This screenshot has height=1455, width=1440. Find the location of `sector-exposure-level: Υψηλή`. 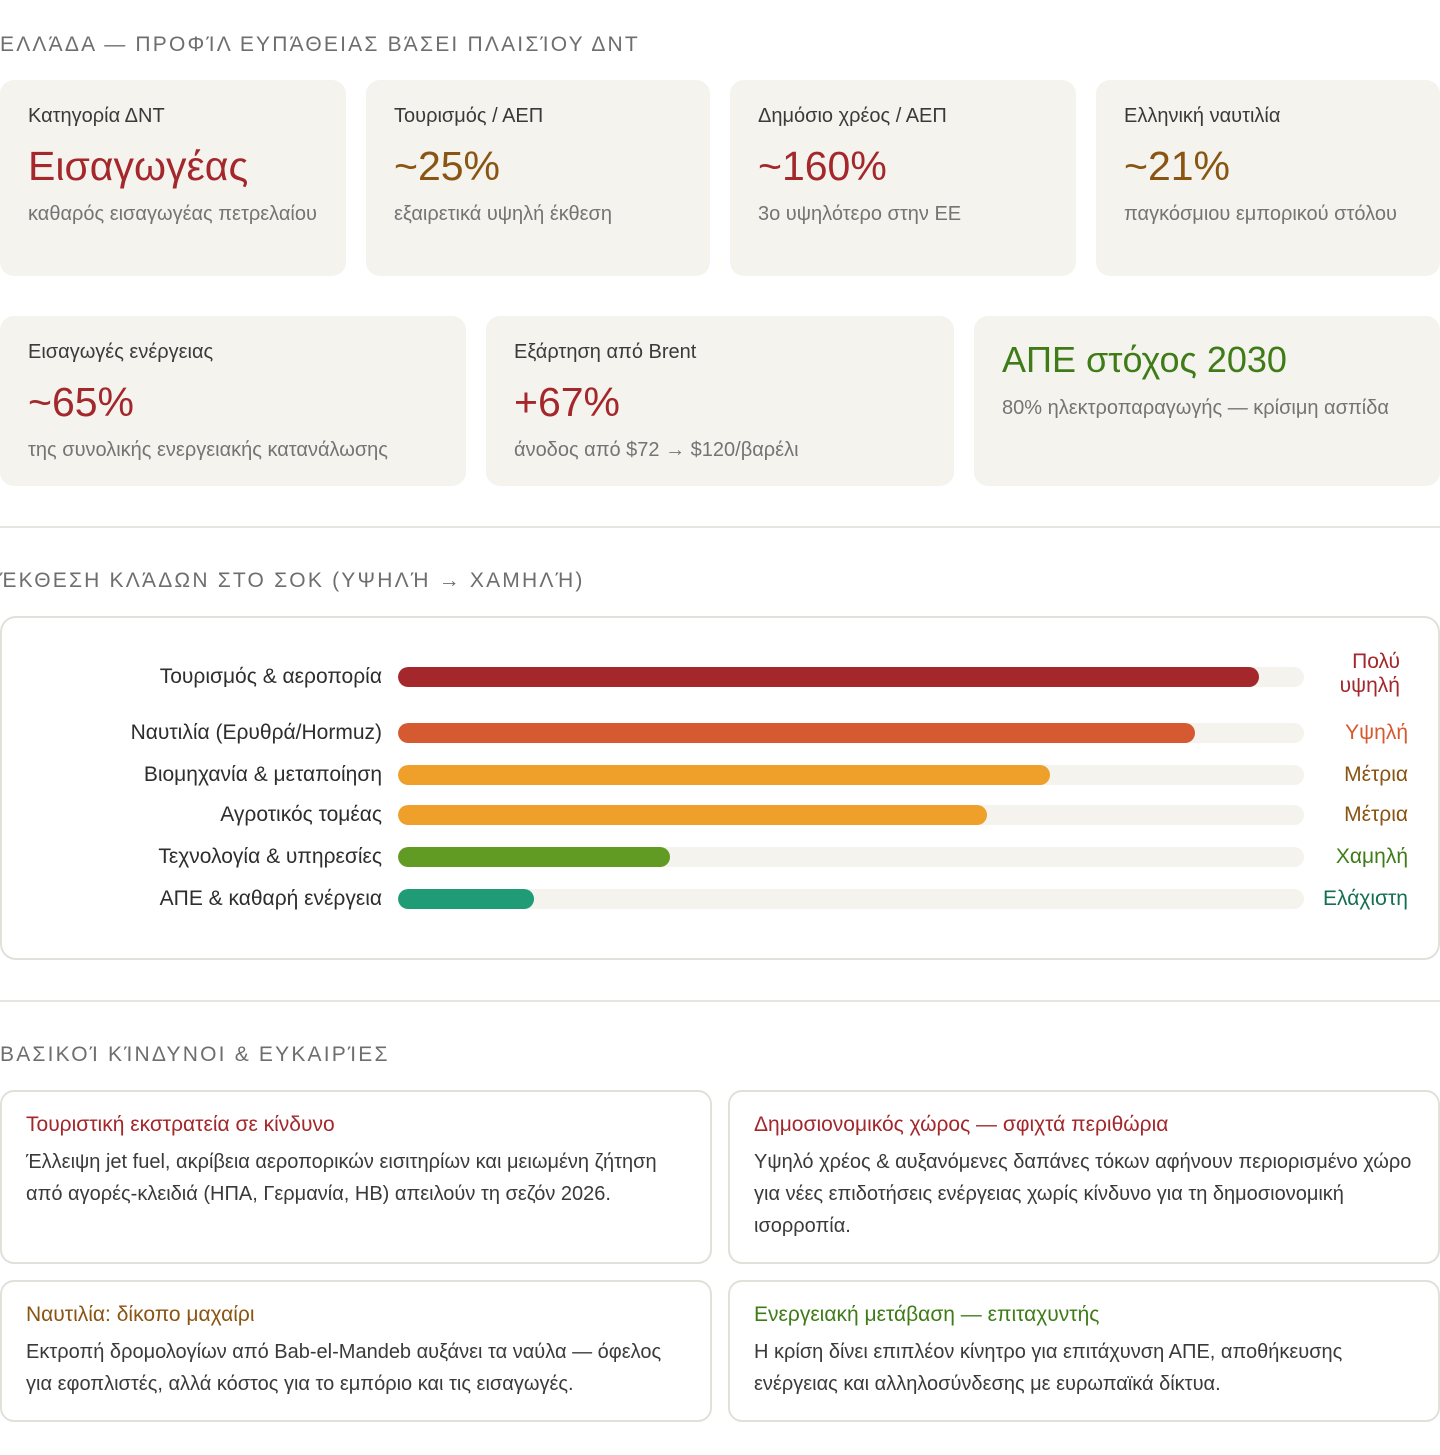

sector-exposure-level: Υψηλή is located at coordinates (1376, 732).